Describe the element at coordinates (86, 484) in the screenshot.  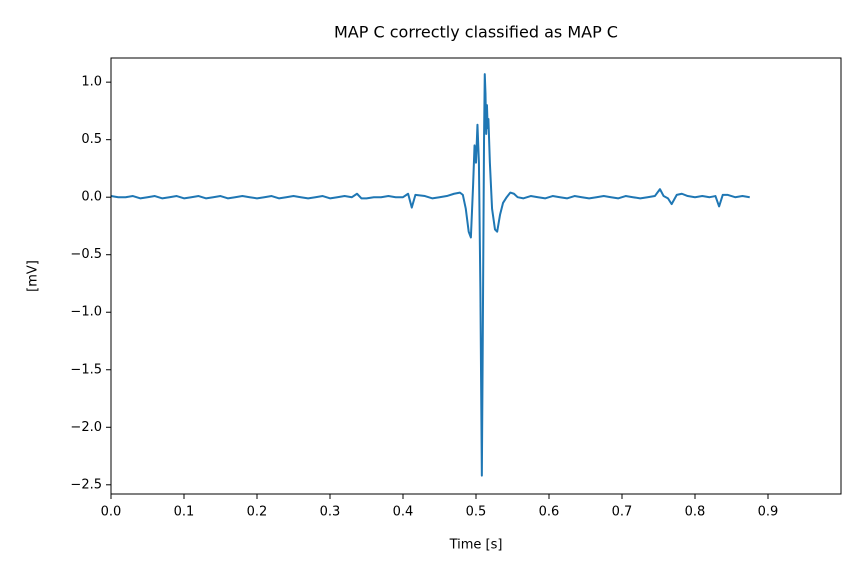
I see `y-tick-label: −2.5` at that location.